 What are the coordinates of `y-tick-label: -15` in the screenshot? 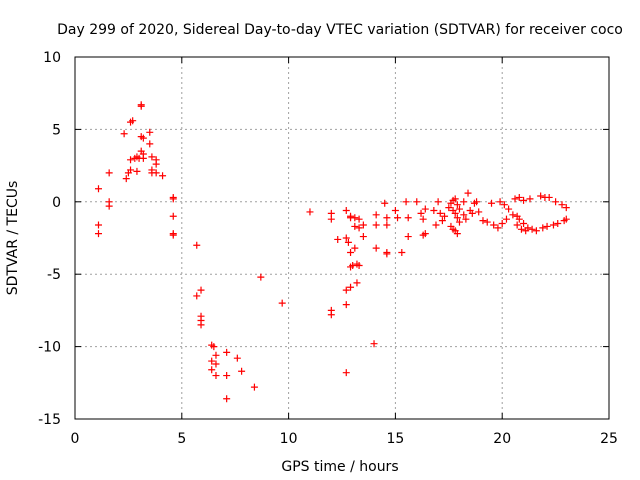 It's located at (49, 420).